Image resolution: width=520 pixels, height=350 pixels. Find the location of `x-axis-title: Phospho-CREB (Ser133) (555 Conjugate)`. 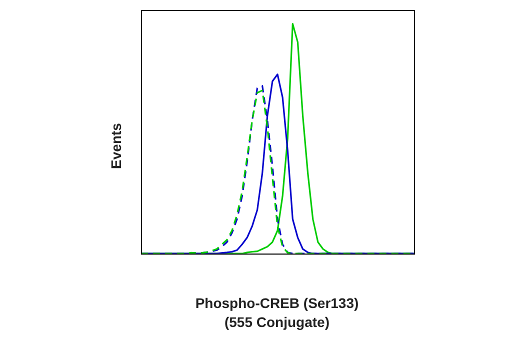

x-axis-title: Phospho-CREB (Ser133) (555 Conjugate) is located at coordinates (277, 313).